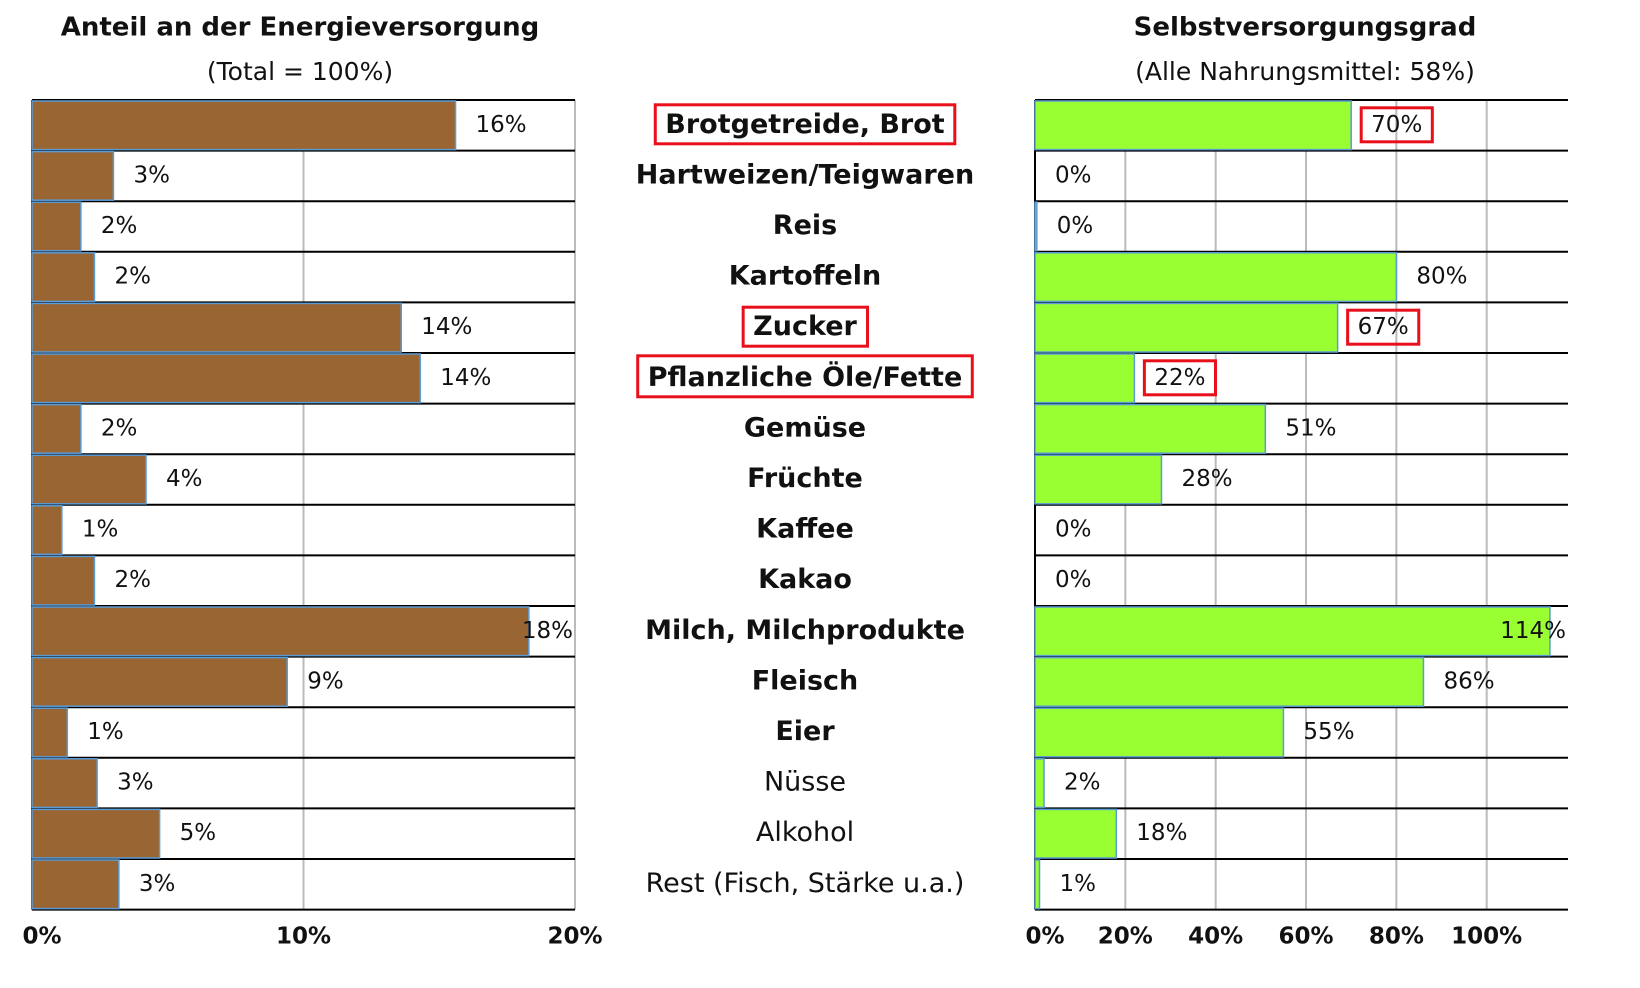  I want to click on category-label: Reis, so click(805, 225).